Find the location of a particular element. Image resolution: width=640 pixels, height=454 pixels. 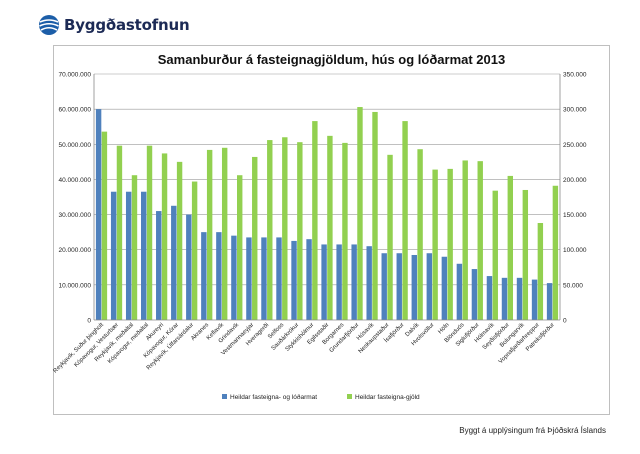

y-left-tick-label: 0 is located at coordinates (89, 321).